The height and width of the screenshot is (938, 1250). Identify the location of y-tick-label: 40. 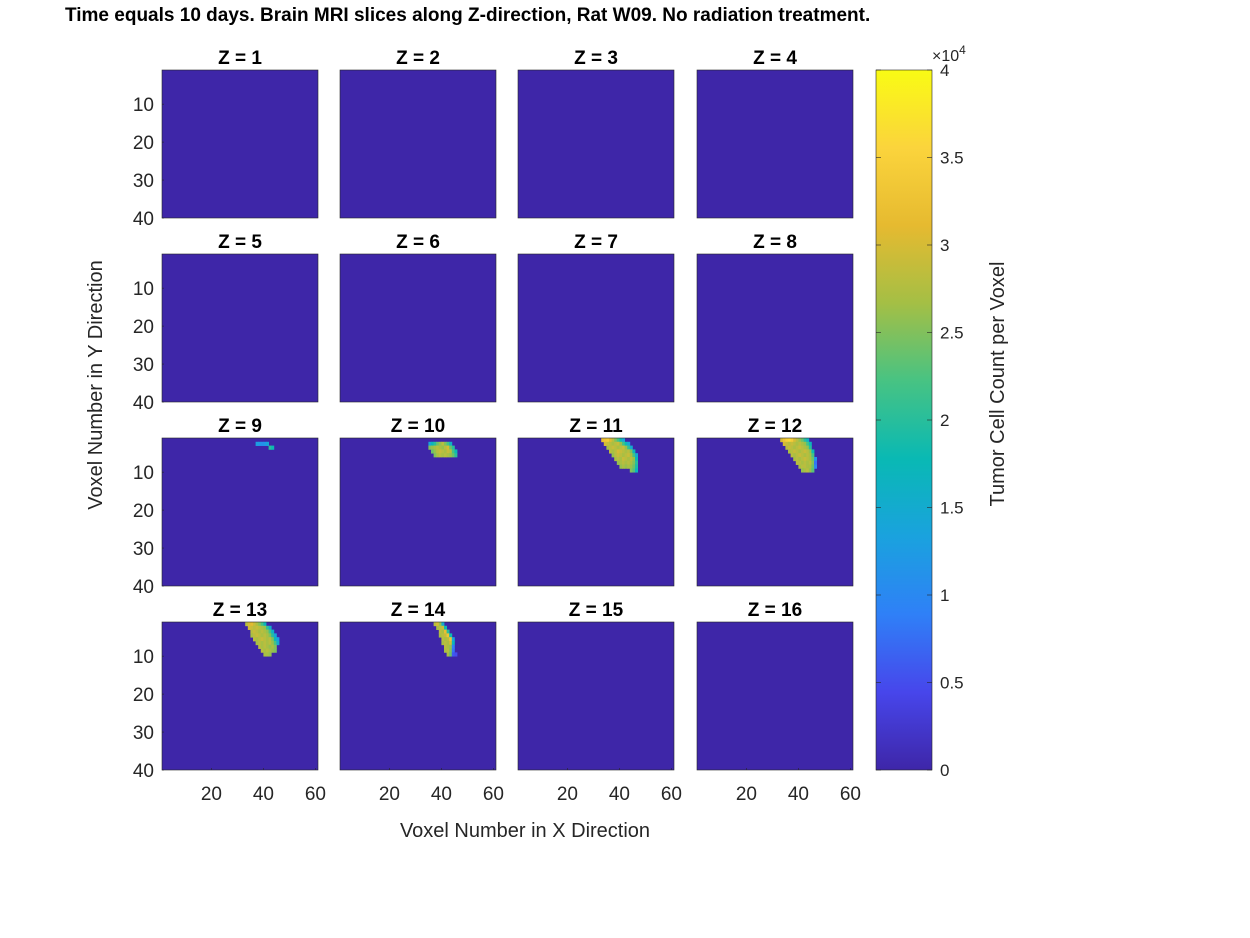
(143, 403).